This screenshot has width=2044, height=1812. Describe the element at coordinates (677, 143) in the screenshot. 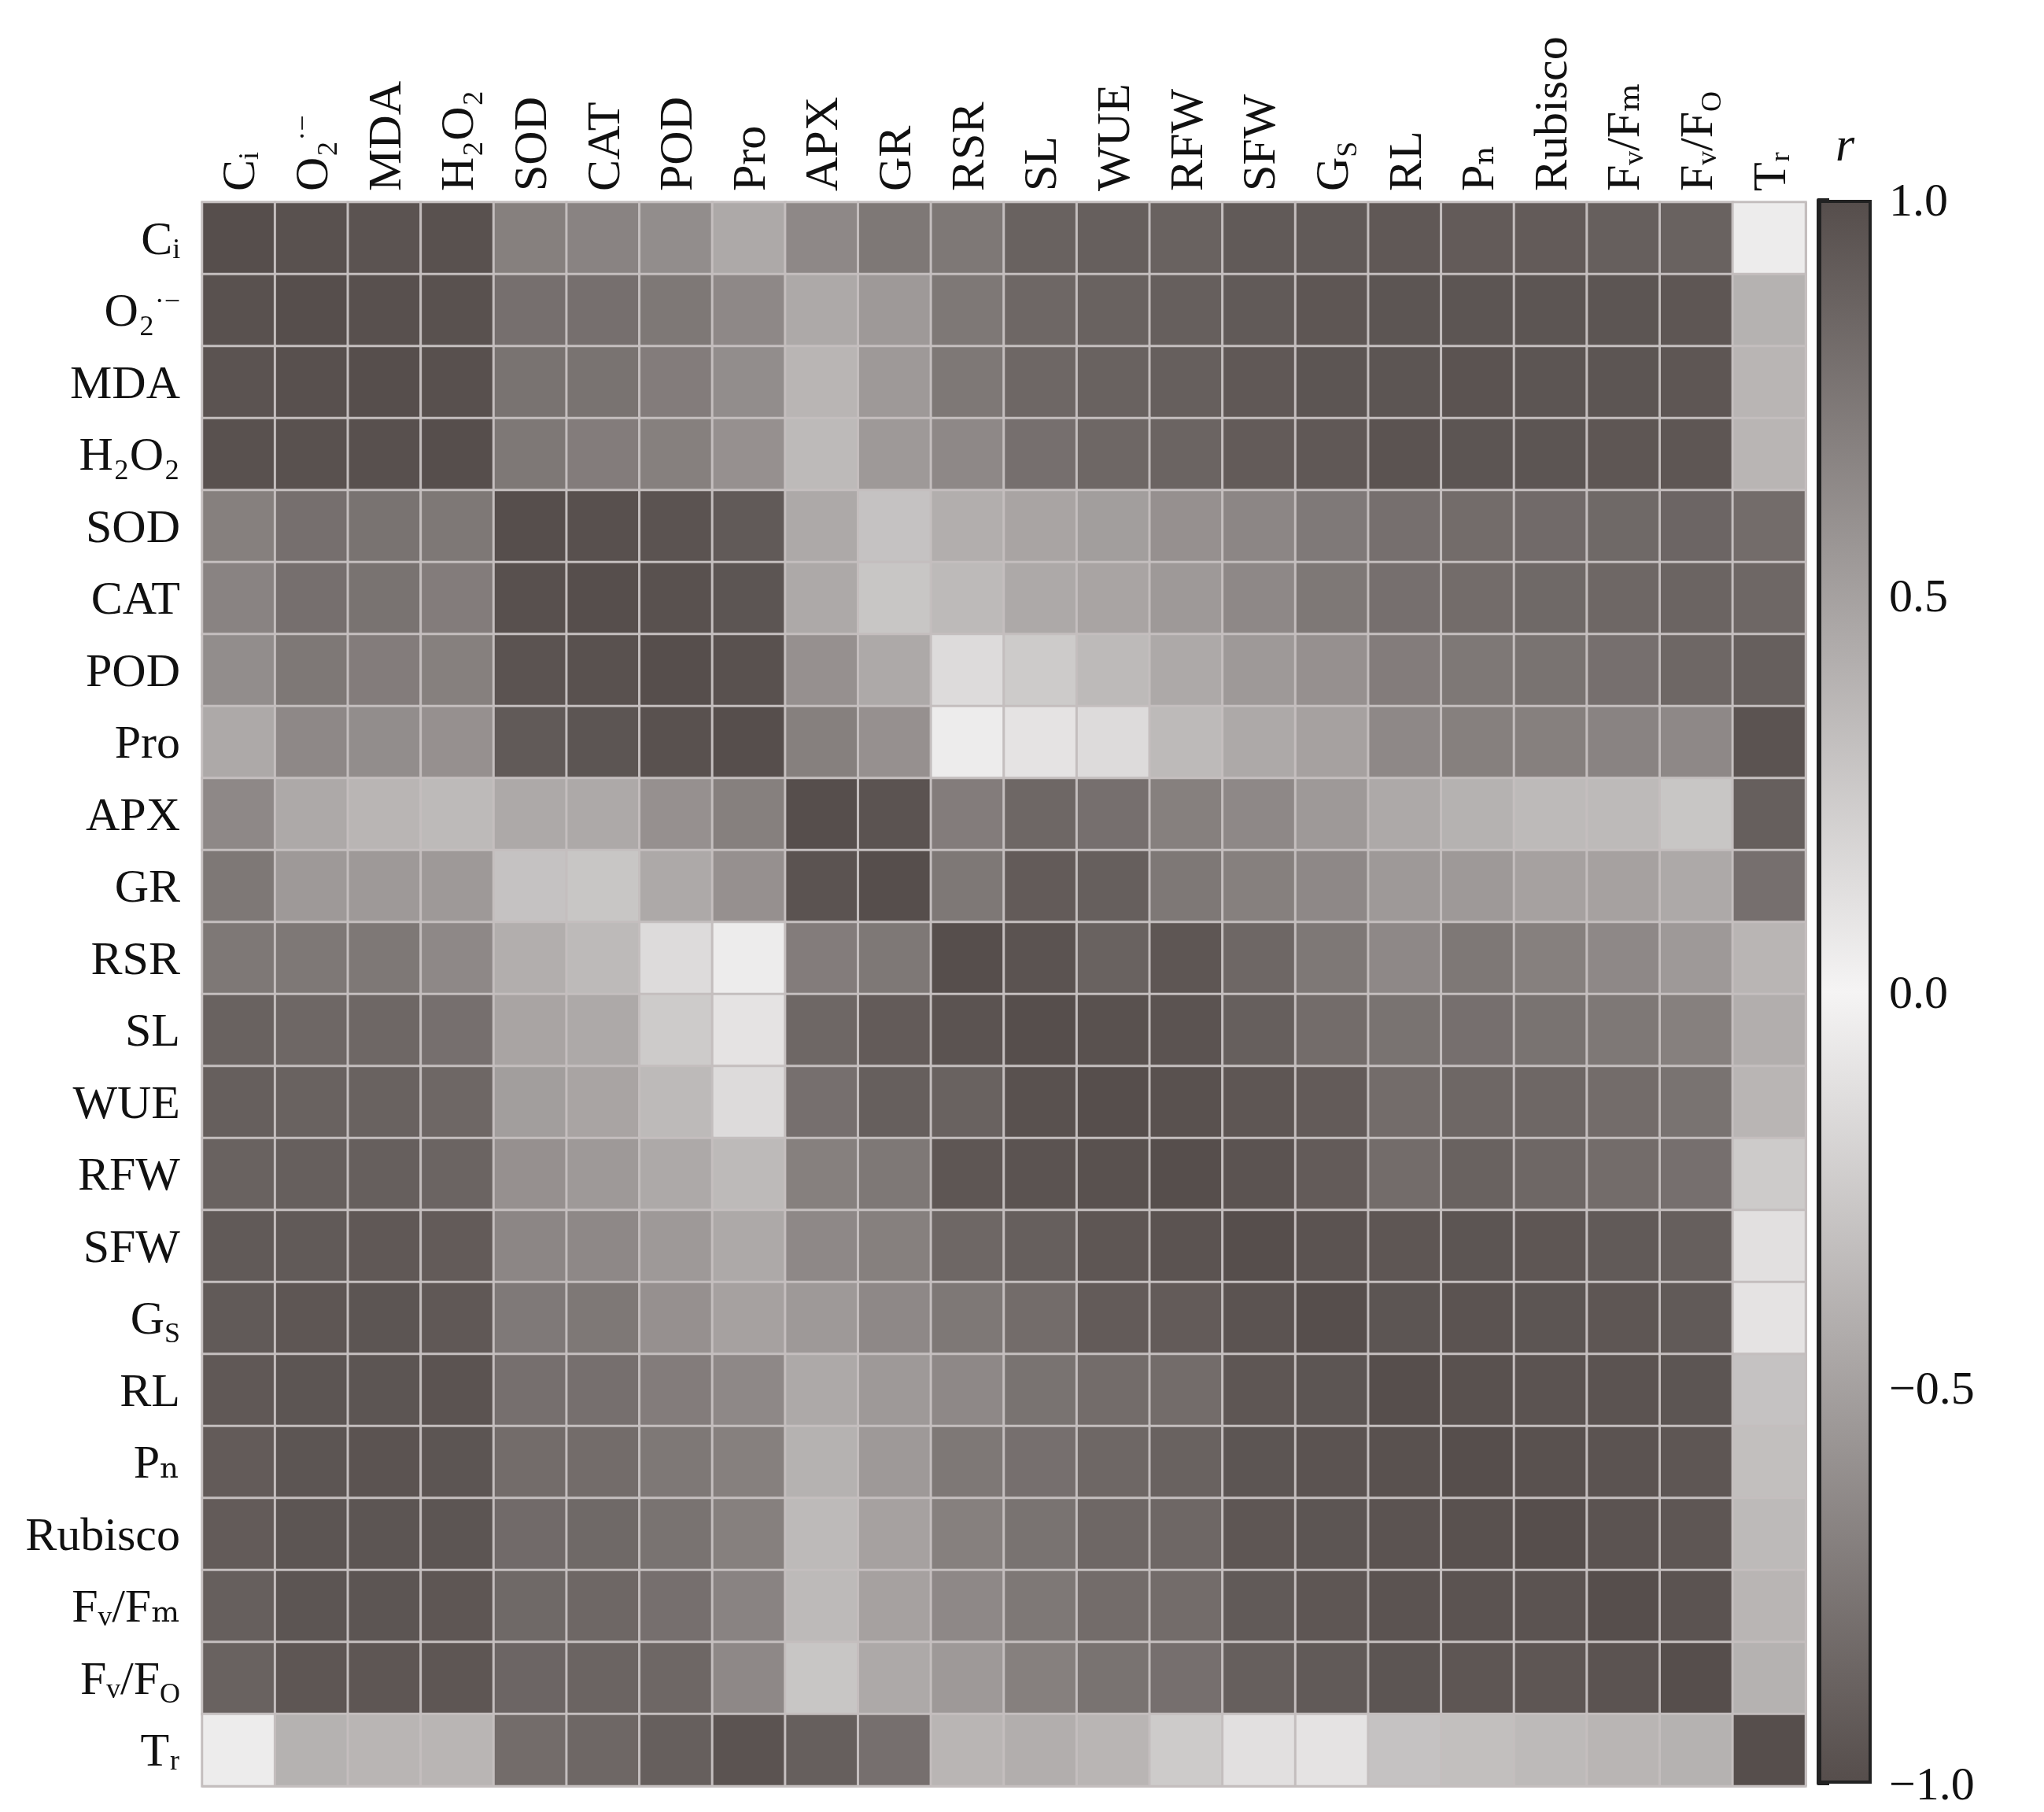

I see `x-tick-label: POD` at that location.